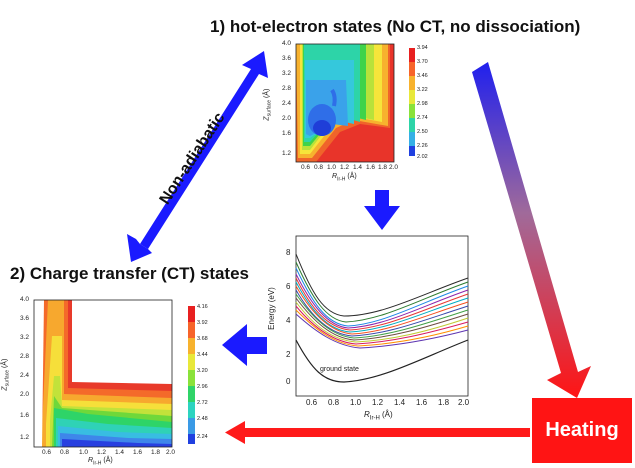 This screenshot has height=468, width=635. What do you see at coordinates (287, 118) in the screenshot?
I see `hot-ytick-2.0: 2.0` at bounding box center [287, 118].